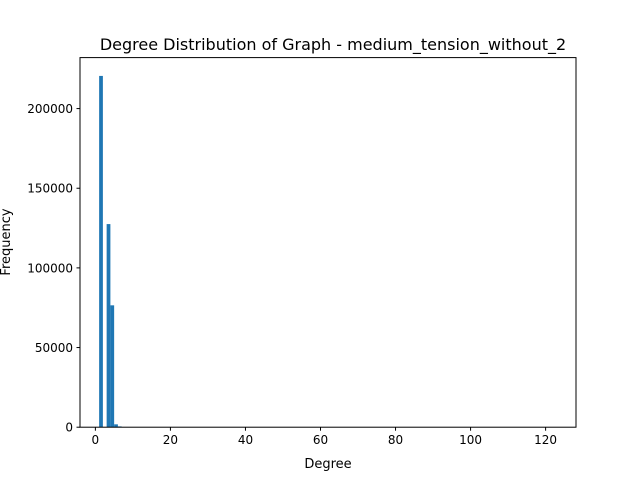  I want to click on x-axis-label: Degree, so click(327, 464).